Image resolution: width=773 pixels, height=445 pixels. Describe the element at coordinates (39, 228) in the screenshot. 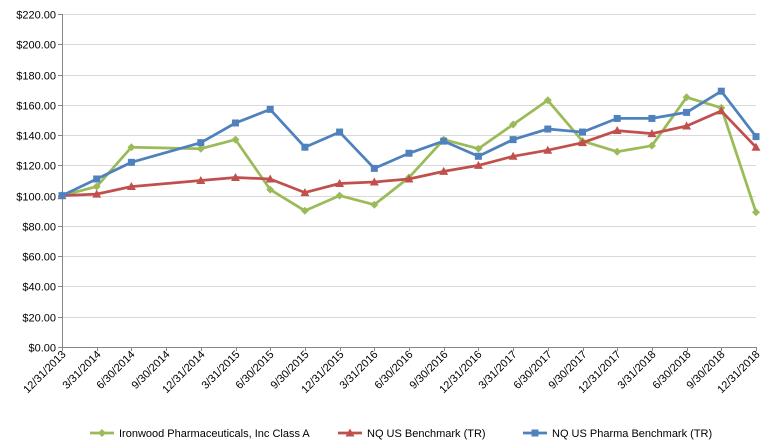

I see `y-tick-label: $80.00` at that location.